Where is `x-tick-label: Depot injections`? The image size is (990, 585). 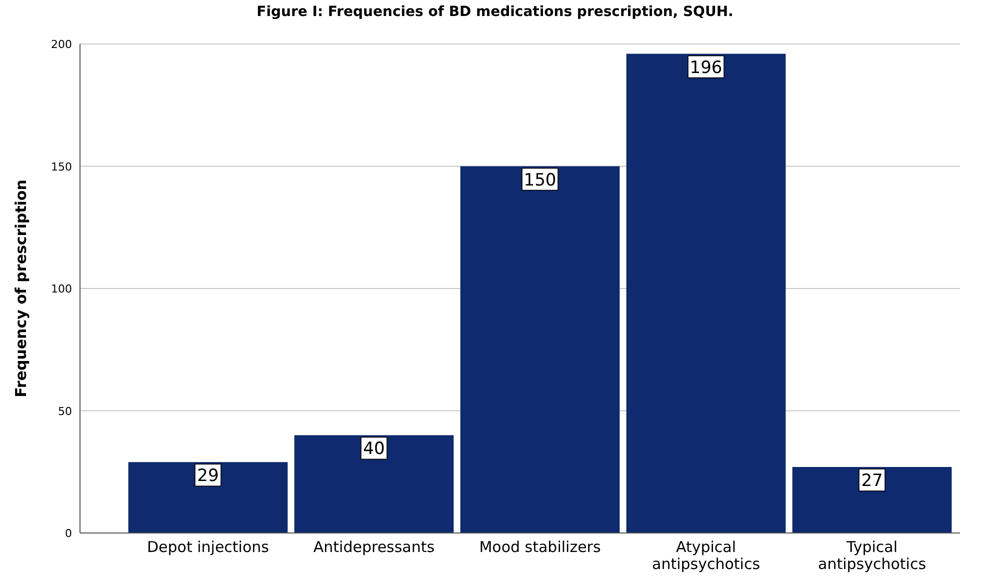 x-tick-label: Depot injections is located at coordinates (208, 547).